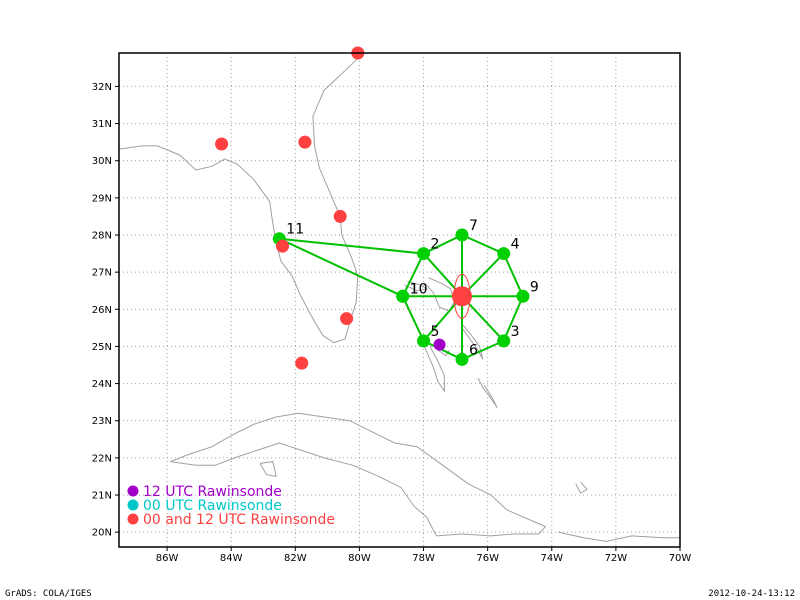 Image resolution: width=800 pixels, height=600 pixels. What do you see at coordinates (515, 245) in the screenshot?
I see `point-label: 4` at bounding box center [515, 245].